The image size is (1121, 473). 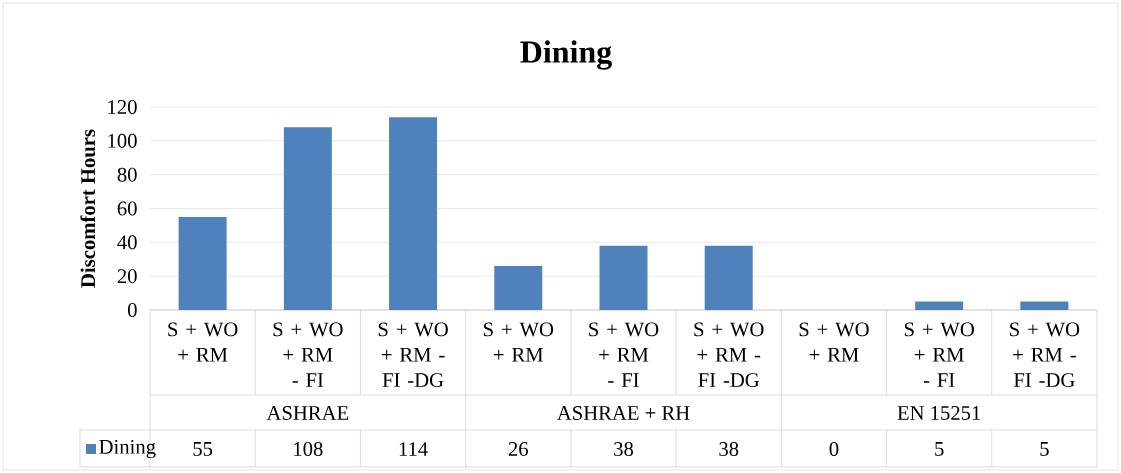 I want to click on text: ASHRAE, so click(x=307, y=413).